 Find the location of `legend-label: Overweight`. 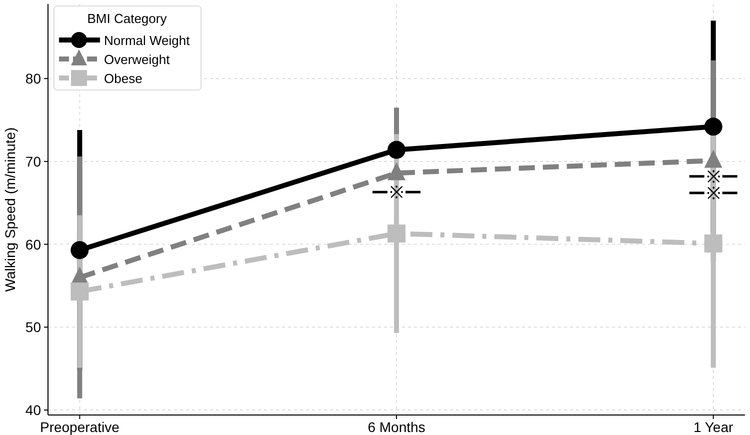

legend-label: Overweight is located at coordinates (137, 59).